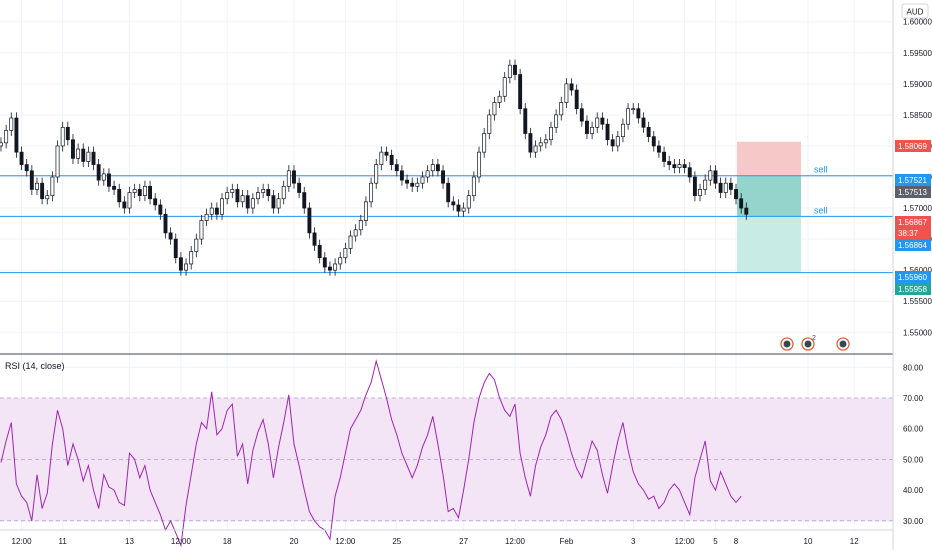 This screenshot has width=932, height=550. Describe the element at coordinates (913, 444) in the screenshot. I see `rsi-axis: 80.00 70.00 60.00 50.00 40.00 30.00` at that location.